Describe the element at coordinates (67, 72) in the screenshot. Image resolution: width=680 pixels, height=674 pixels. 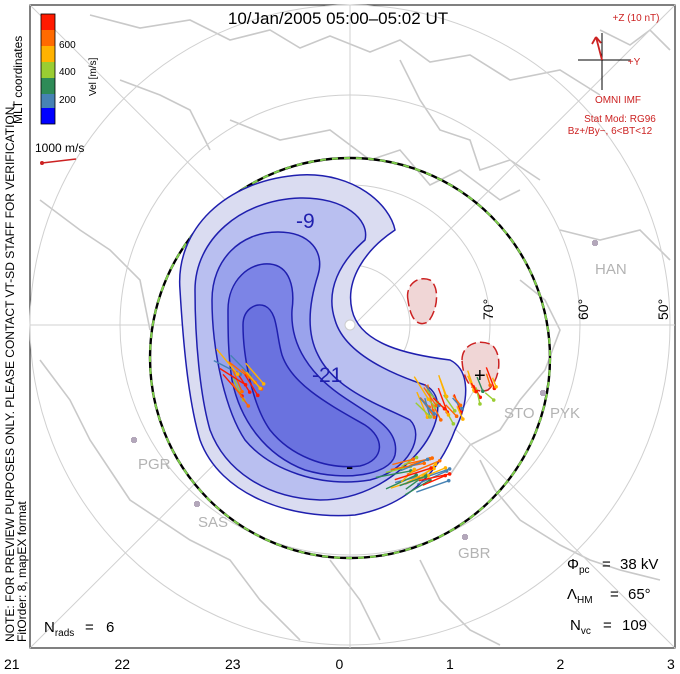
I see `colorbar-tick-400: 400` at that location.